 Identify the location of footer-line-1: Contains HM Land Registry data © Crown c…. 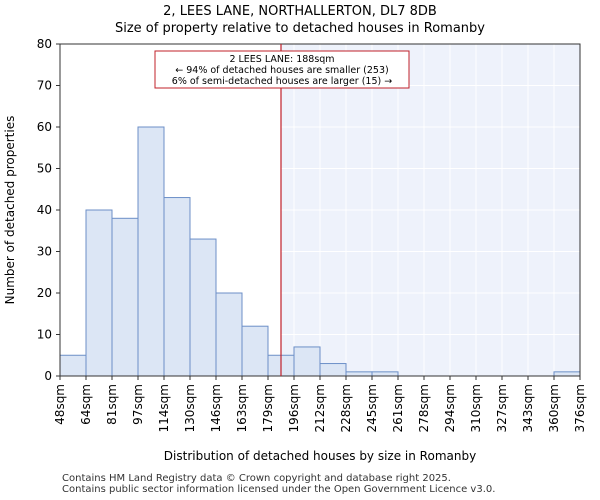
(256, 478).